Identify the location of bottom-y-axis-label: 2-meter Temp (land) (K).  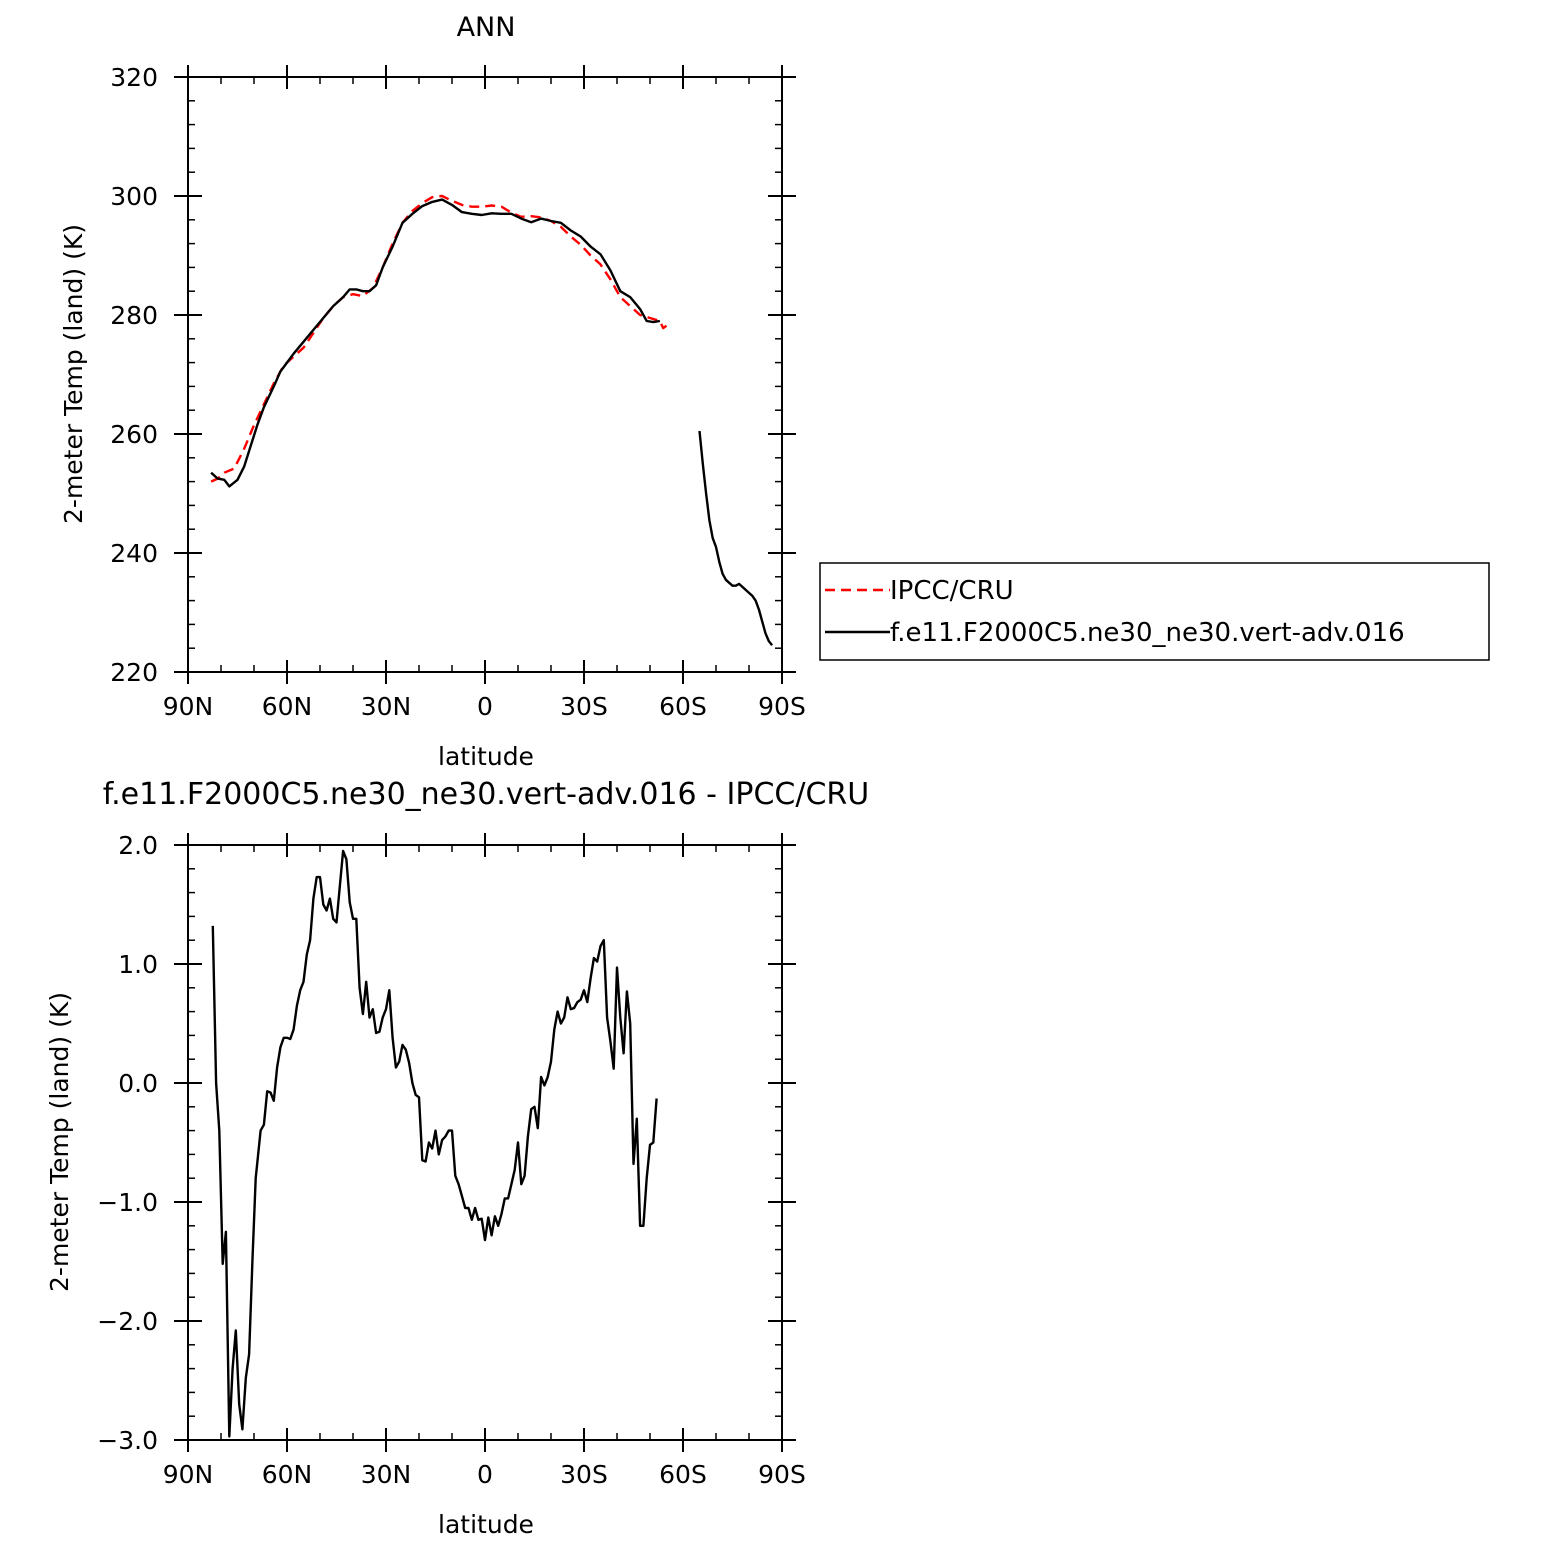
(59, 1142).